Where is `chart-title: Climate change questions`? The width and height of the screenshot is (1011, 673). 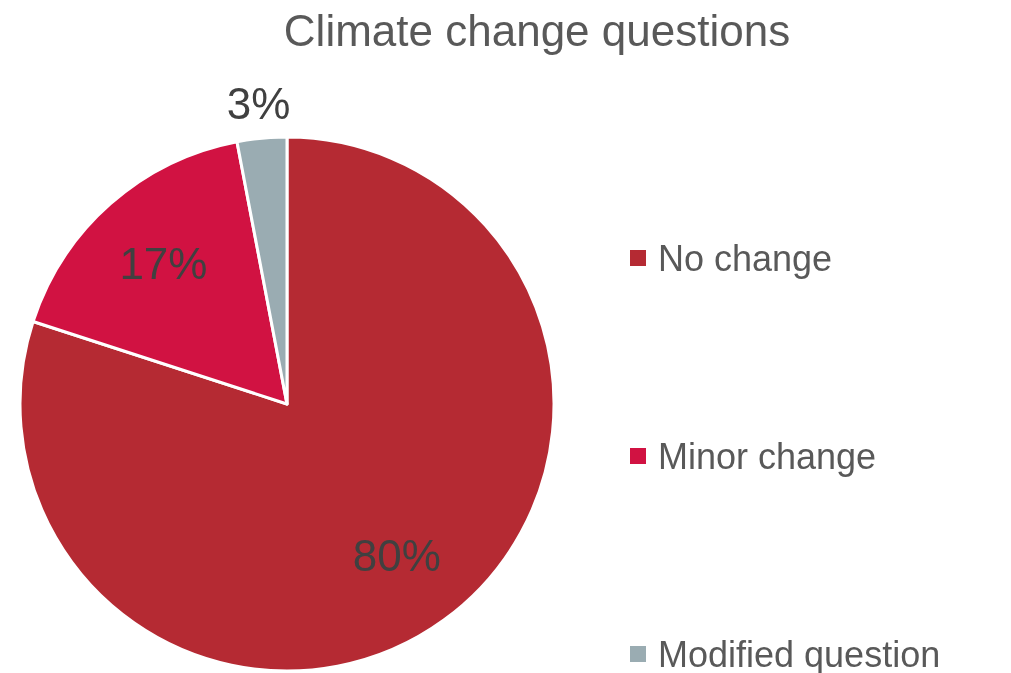 chart-title: Climate change questions is located at coordinates (537, 30).